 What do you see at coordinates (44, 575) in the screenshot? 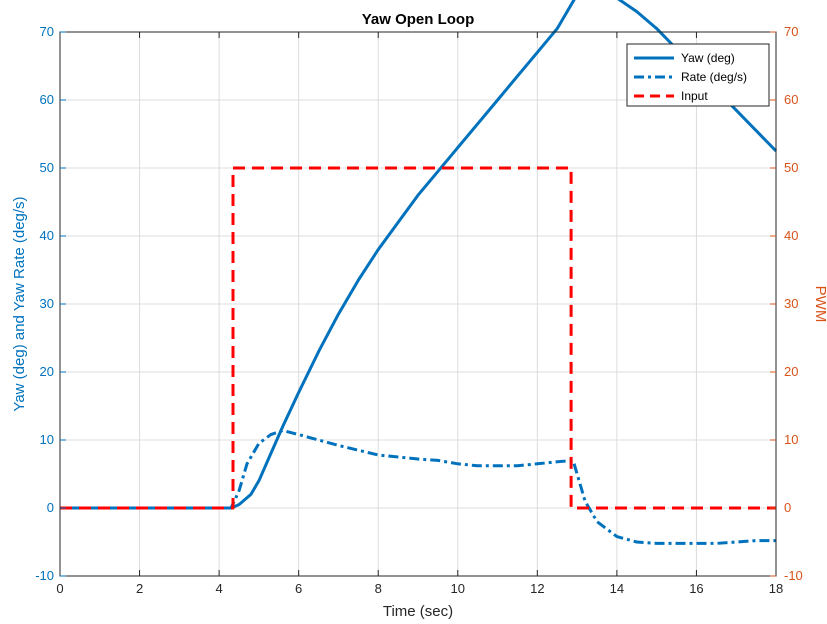
I see `y-left-tick-label: -10` at bounding box center [44, 575].